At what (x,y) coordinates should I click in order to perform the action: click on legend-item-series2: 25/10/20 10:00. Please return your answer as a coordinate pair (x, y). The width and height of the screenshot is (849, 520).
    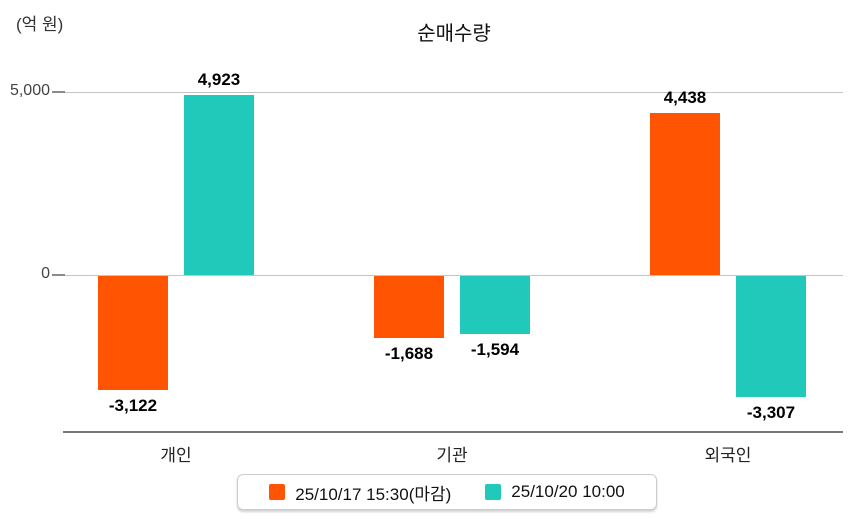
    Looking at the image, I should click on (555, 492).